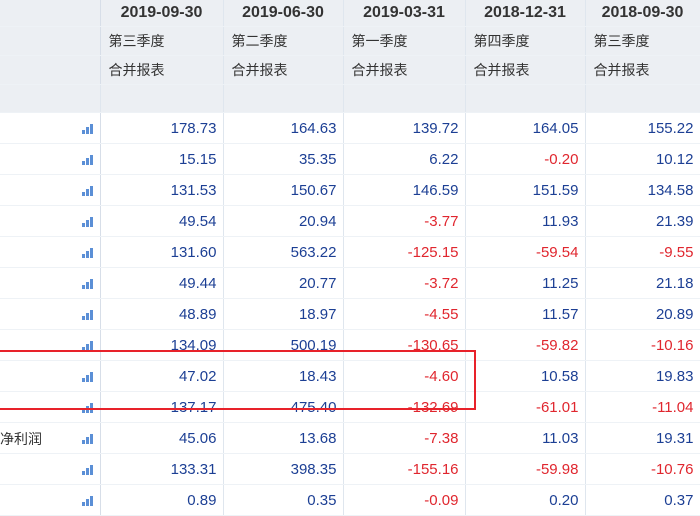 The image size is (700, 516). I want to click on data-cell: 15.15, so click(162, 159).